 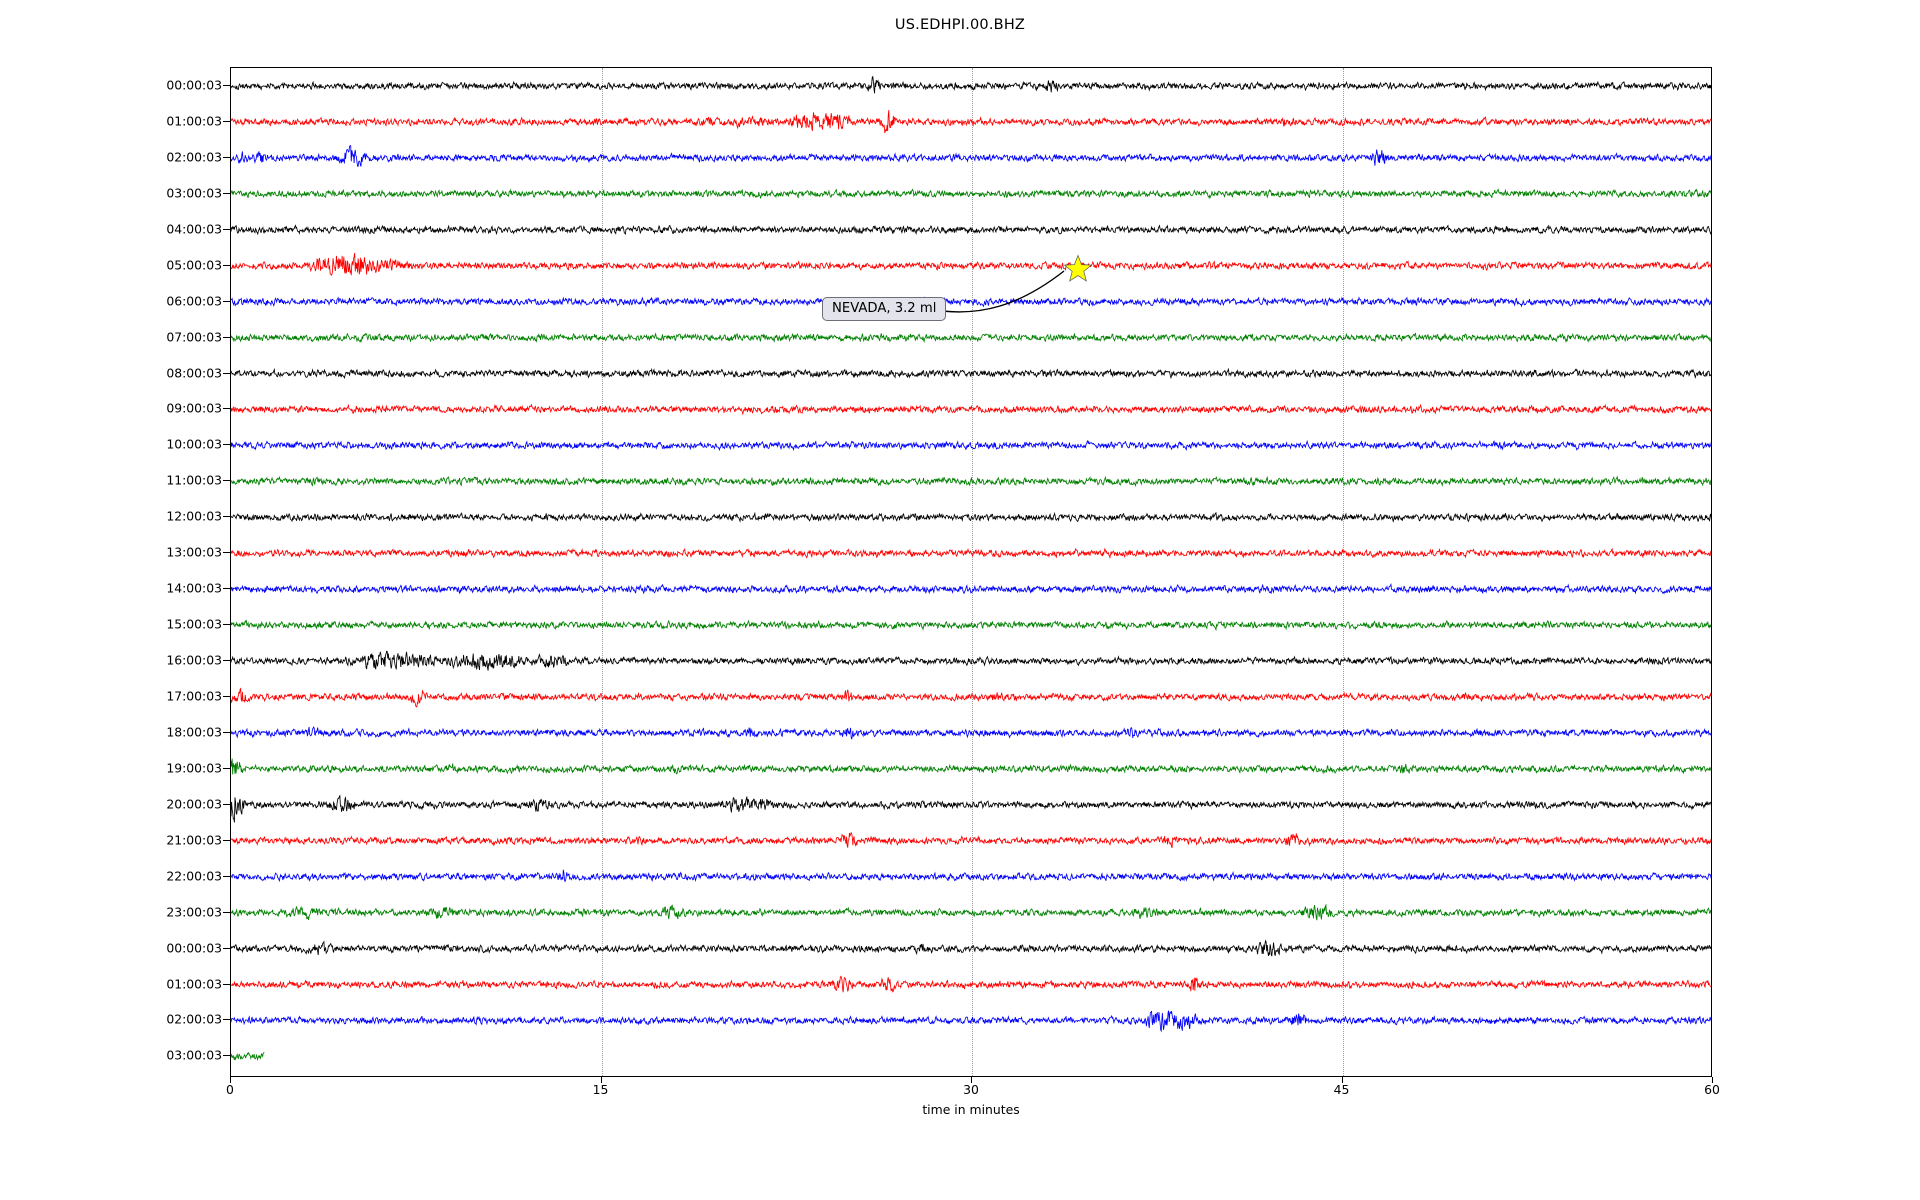 I want to click on y-tick-label: 15:00:03, so click(x=194, y=624).